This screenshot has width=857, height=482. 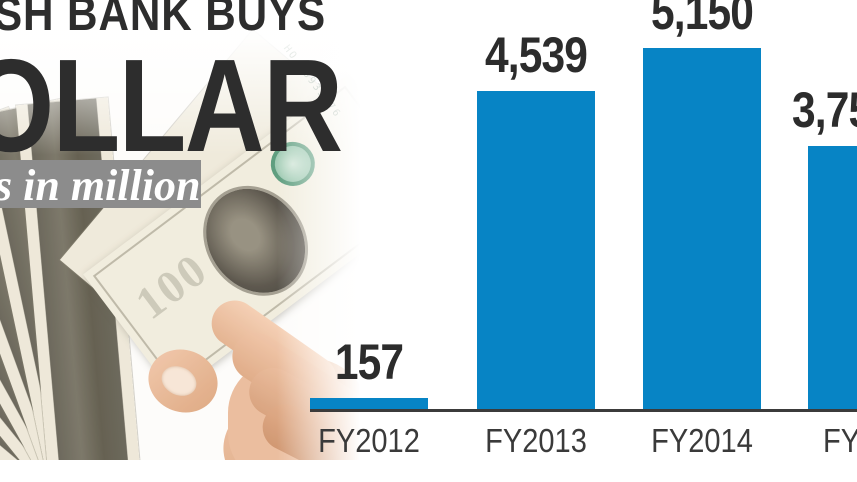 I want to click on category-label: FY2012, so click(x=369, y=440).